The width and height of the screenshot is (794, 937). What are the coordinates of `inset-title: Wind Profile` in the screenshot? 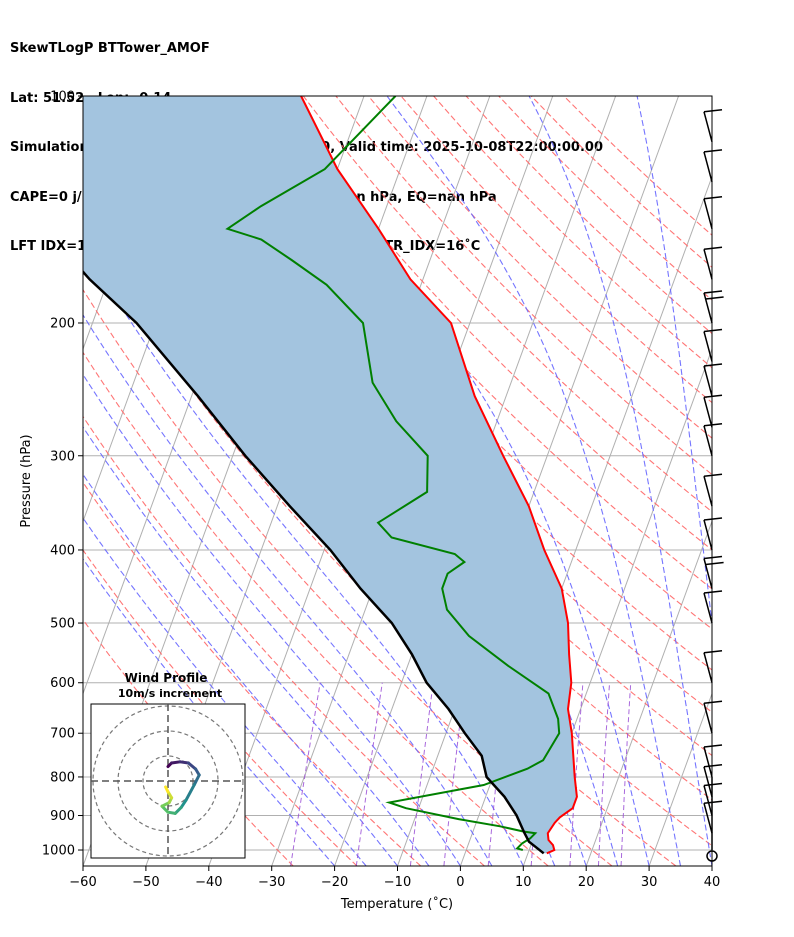 It's located at (166, 678).